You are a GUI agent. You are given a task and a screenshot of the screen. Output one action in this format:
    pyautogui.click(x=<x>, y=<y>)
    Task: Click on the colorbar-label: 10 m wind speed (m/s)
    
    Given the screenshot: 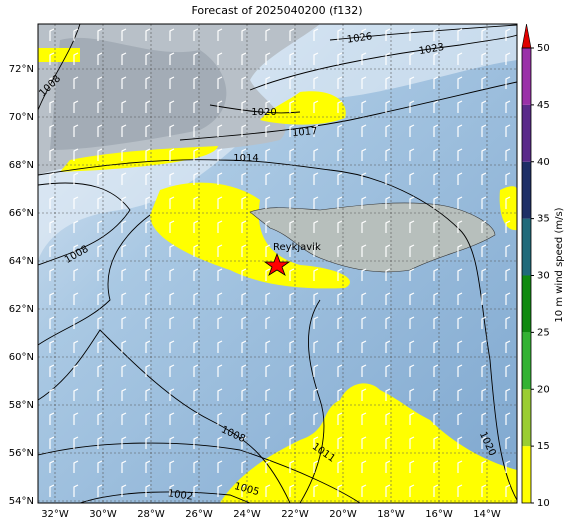 What is the action you would take?
    pyautogui.click(x=559, y=264)
    